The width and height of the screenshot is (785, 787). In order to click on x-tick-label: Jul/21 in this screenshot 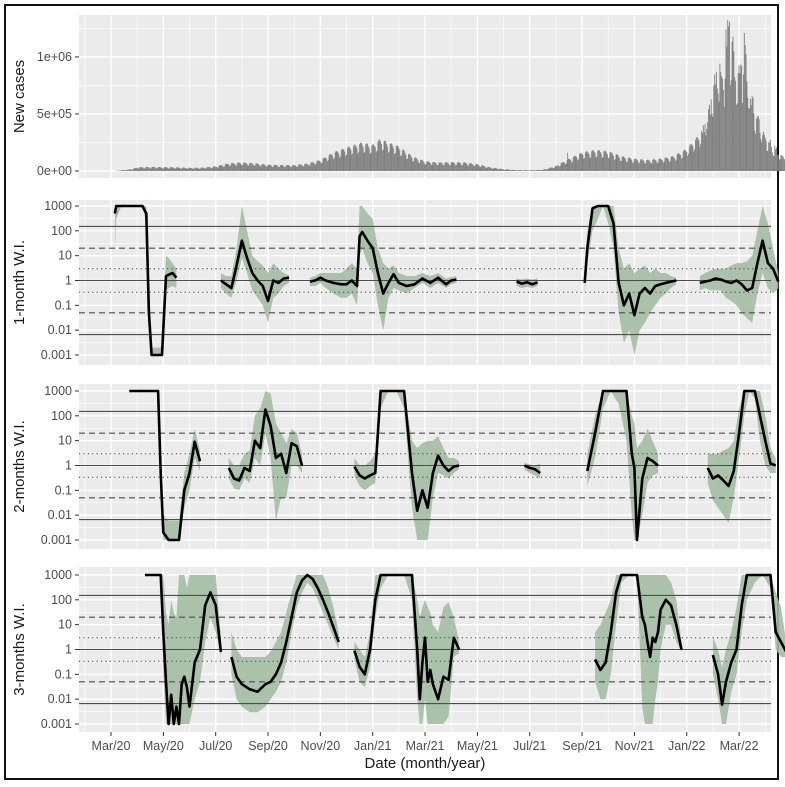, I will do `click(529, 746)`.